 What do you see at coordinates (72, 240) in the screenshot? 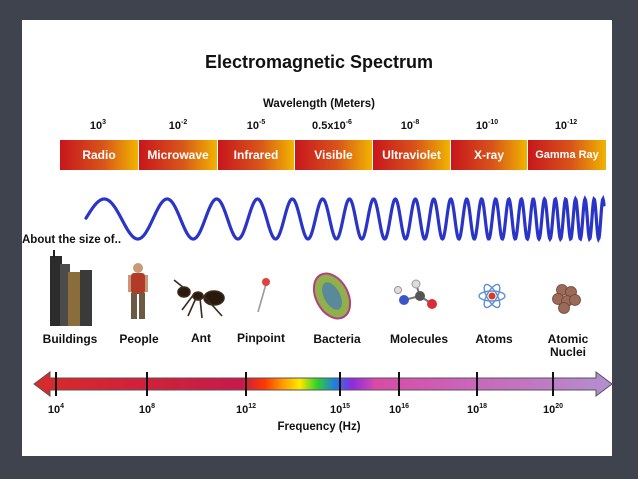
I see `size-comparison-label: About the size of..` at bounding box center [72, 240].